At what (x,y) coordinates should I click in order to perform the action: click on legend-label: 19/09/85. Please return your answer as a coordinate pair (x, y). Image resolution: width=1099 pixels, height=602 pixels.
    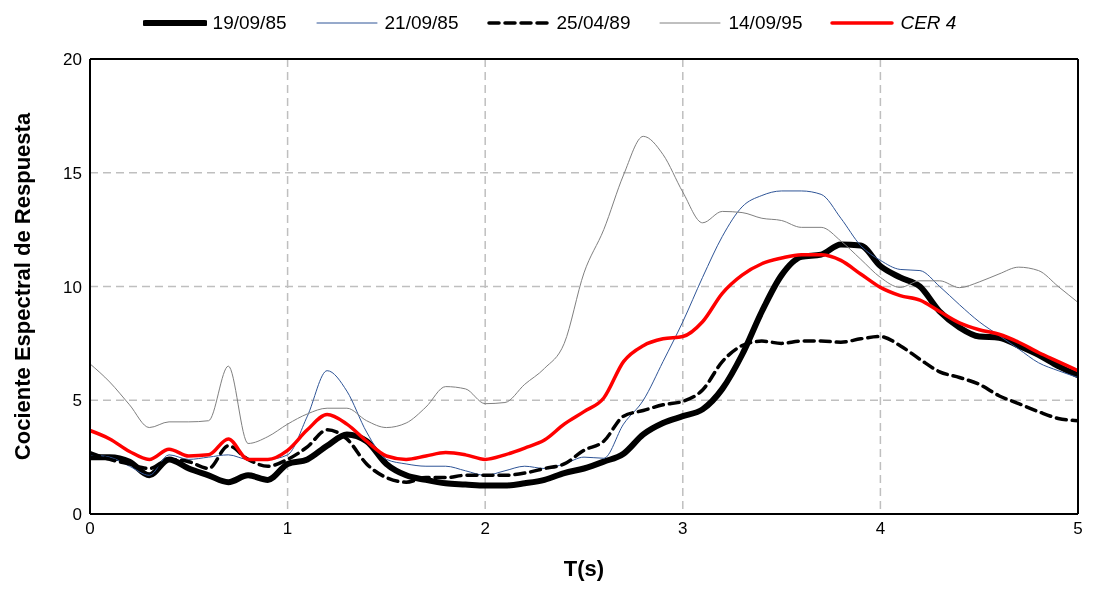
    Looking at the image, I should click on (249, 23).